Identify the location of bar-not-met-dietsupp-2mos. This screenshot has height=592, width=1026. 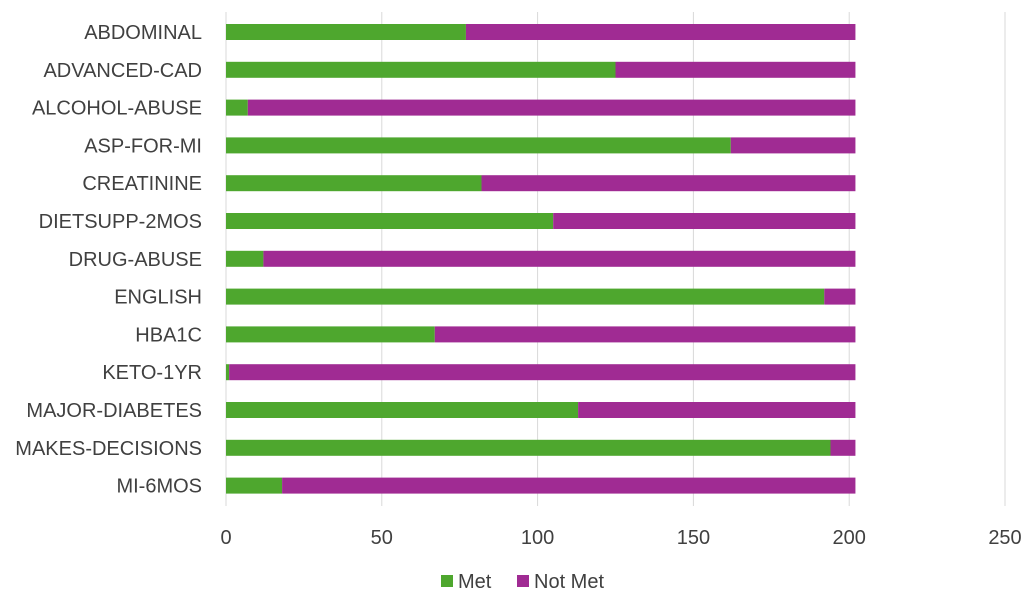
(704, 221).